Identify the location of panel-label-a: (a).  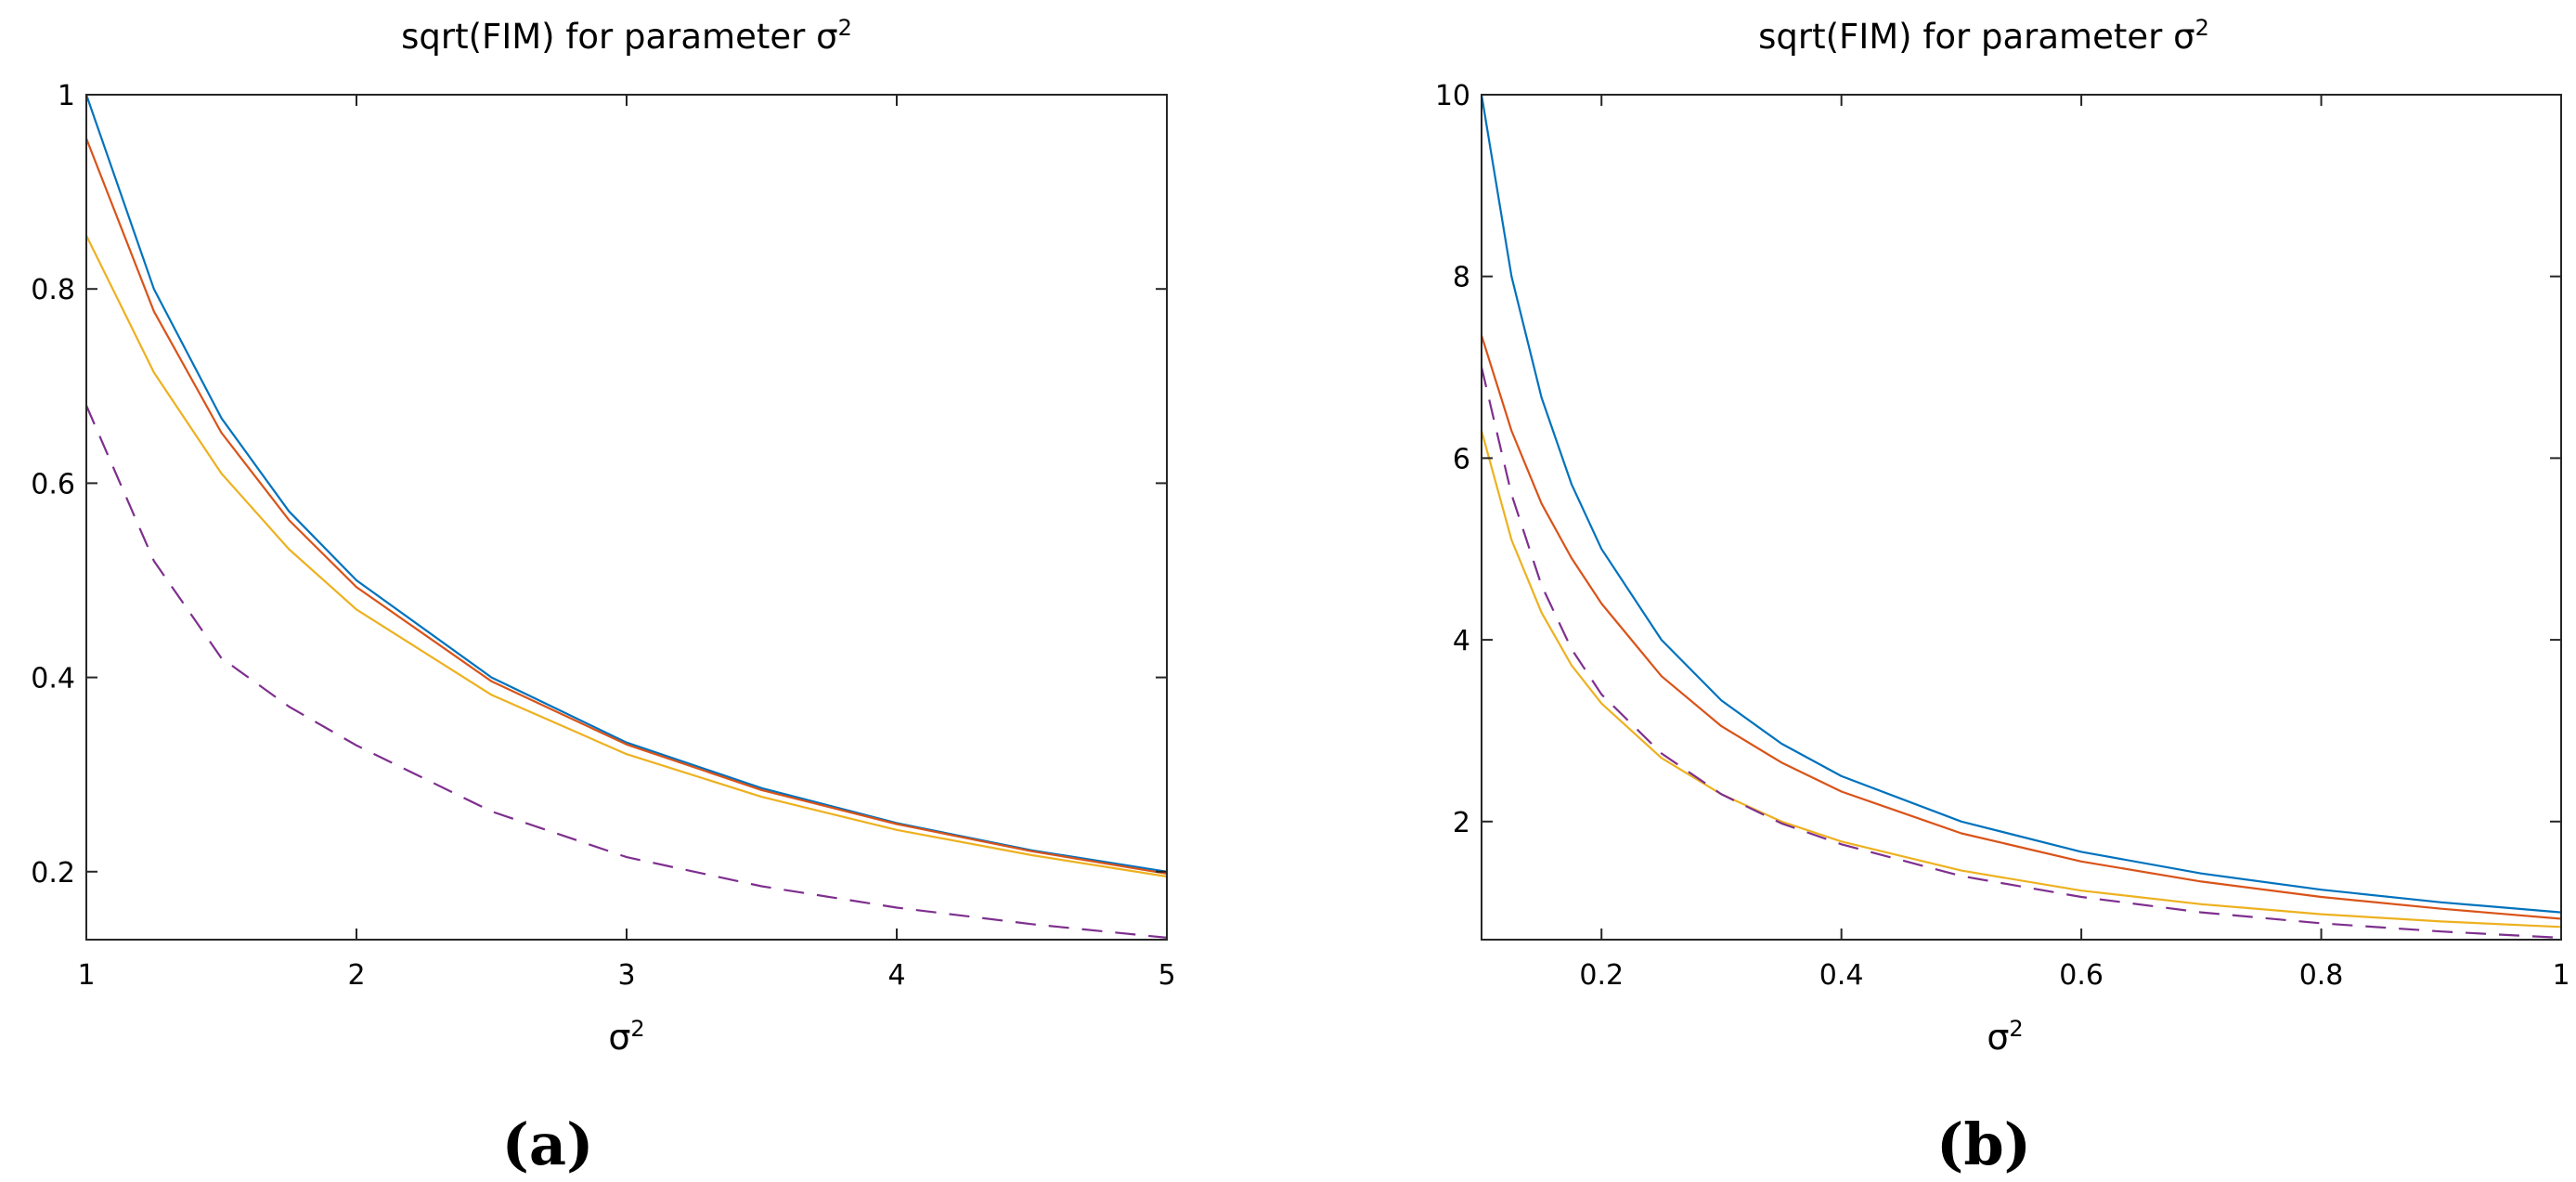
(548, 1144).